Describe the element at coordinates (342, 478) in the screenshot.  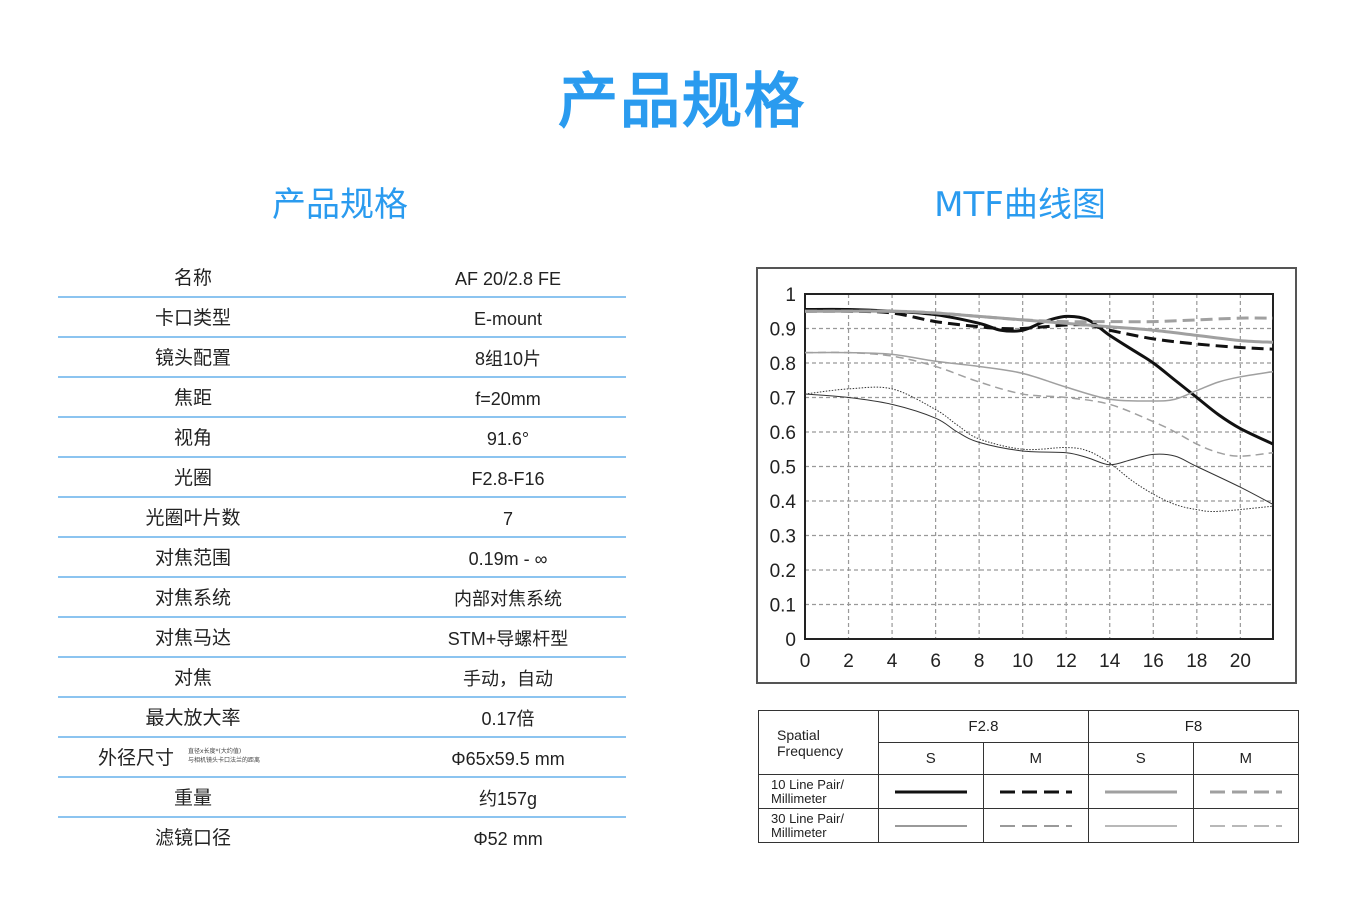
I see `spec-row: 光圈 F2.8-F16` at that location.